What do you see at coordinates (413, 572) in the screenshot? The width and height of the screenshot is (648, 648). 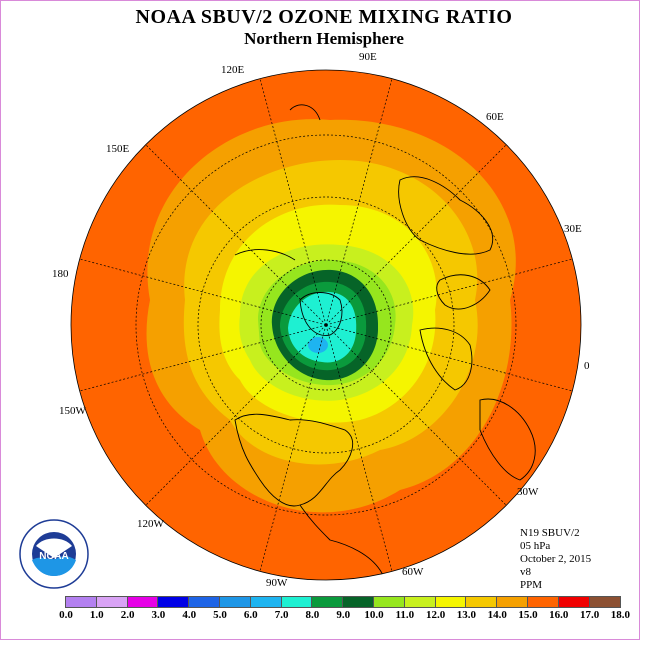 I see `lon-label-60w: 60W` at bounding box center [413, 572].